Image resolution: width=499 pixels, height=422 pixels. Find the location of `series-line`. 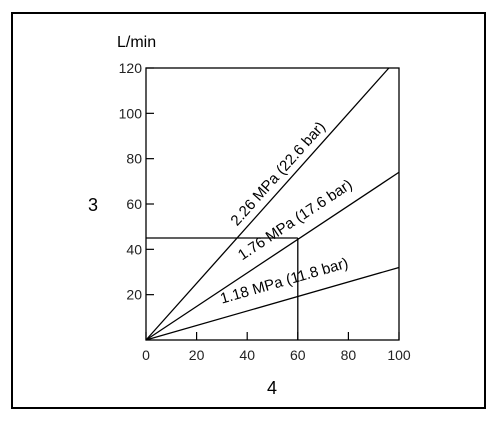

series-line is located at coordinates (272, 303).